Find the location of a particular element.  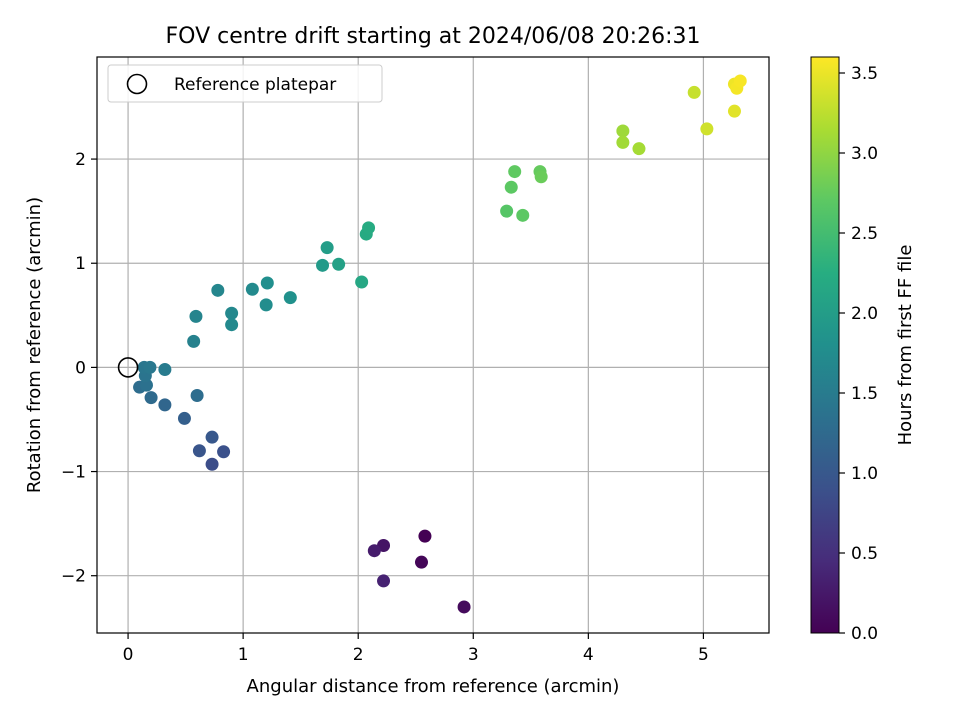

x-axis-label: Angular distance from reference (arcmin) is located at coordinates (433, 686).